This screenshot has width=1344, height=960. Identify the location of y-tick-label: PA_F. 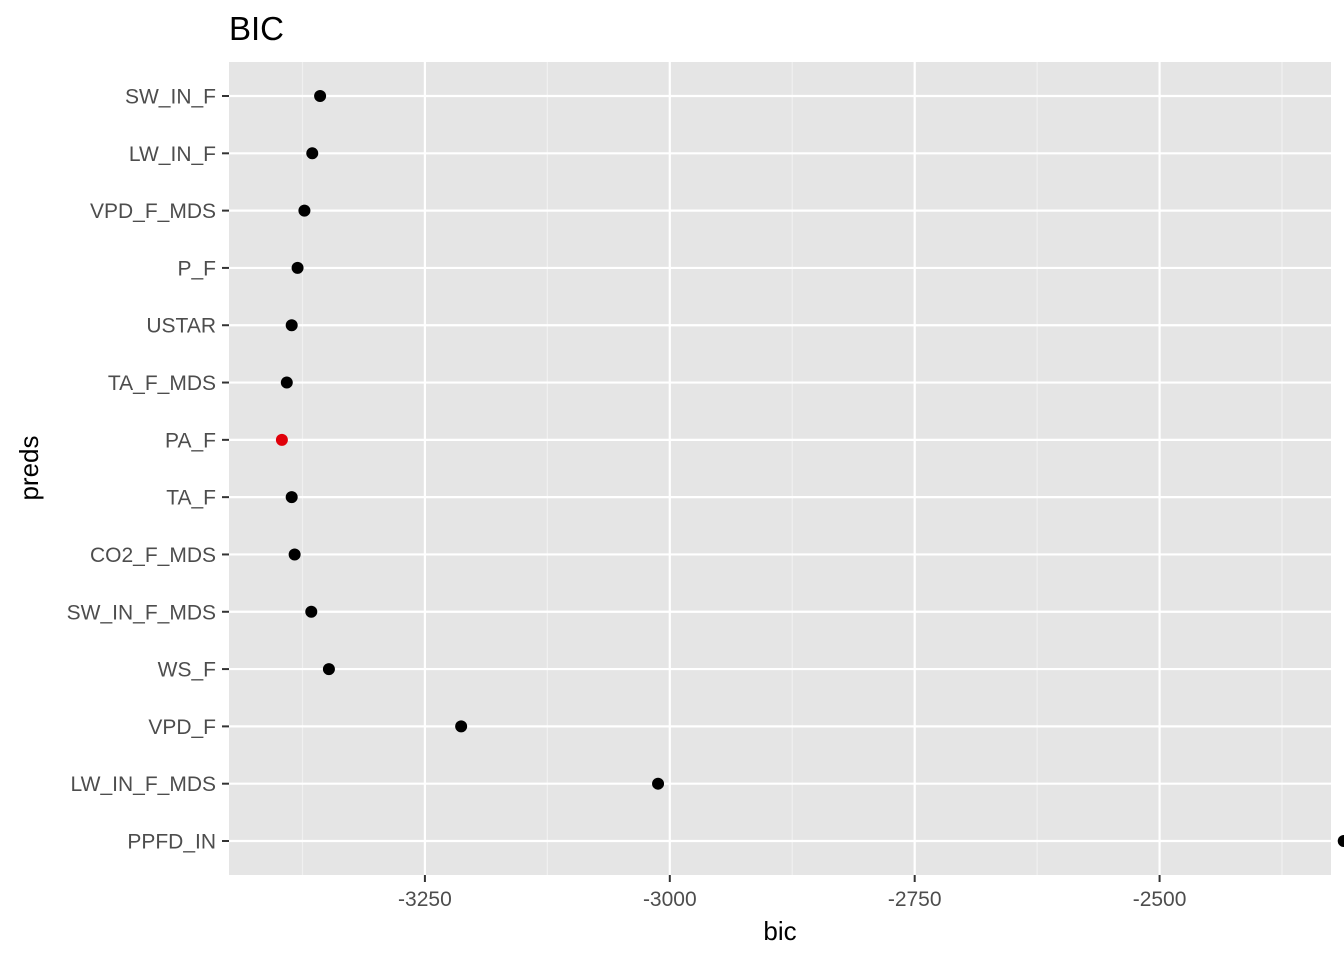
(190, 440).